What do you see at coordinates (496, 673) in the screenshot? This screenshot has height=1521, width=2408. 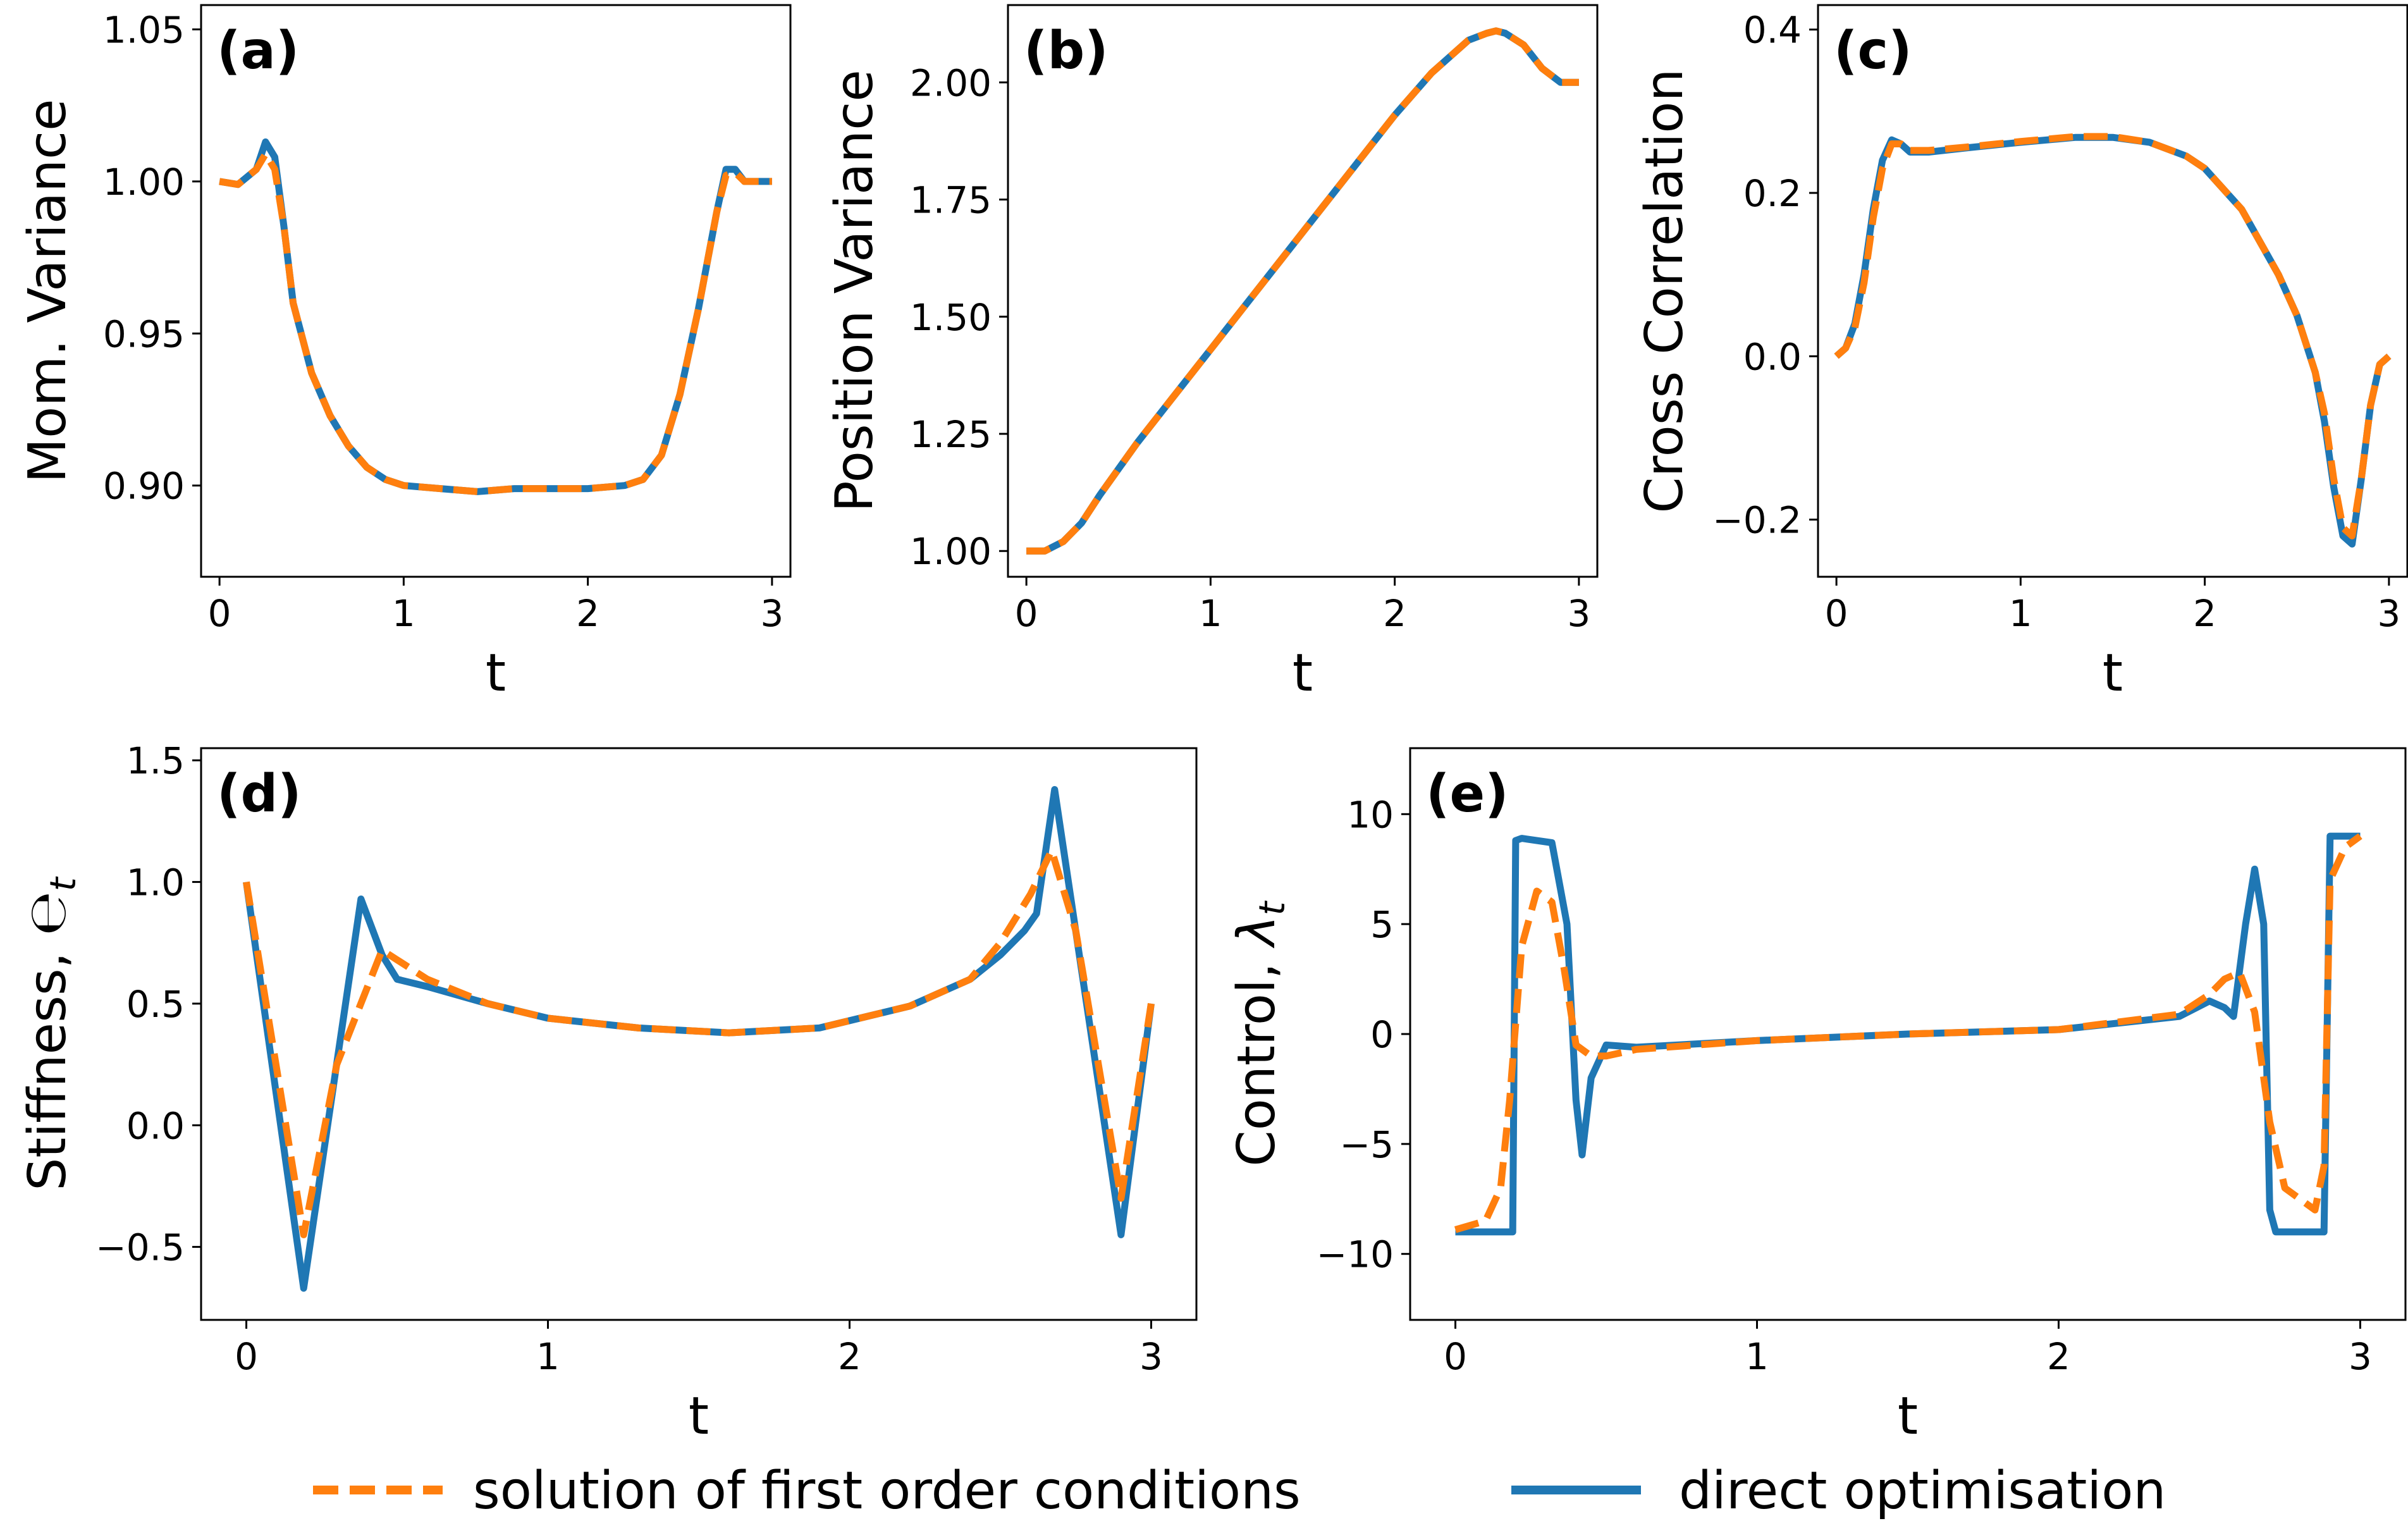 I see `panel-a-xlabel: t` at bounding box center [496, 673].